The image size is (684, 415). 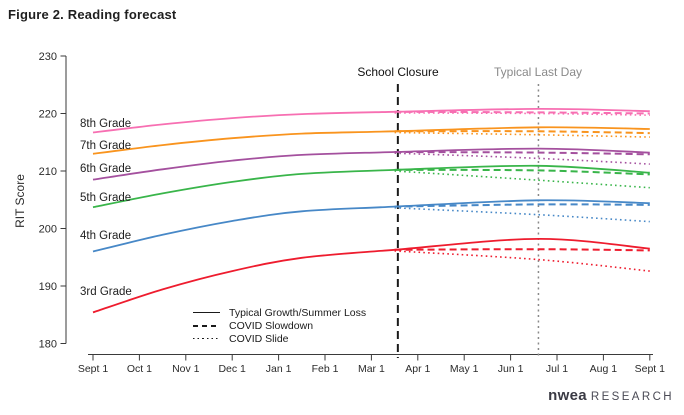 I want to click on svg-text: 230, so click(x=48, y=57).